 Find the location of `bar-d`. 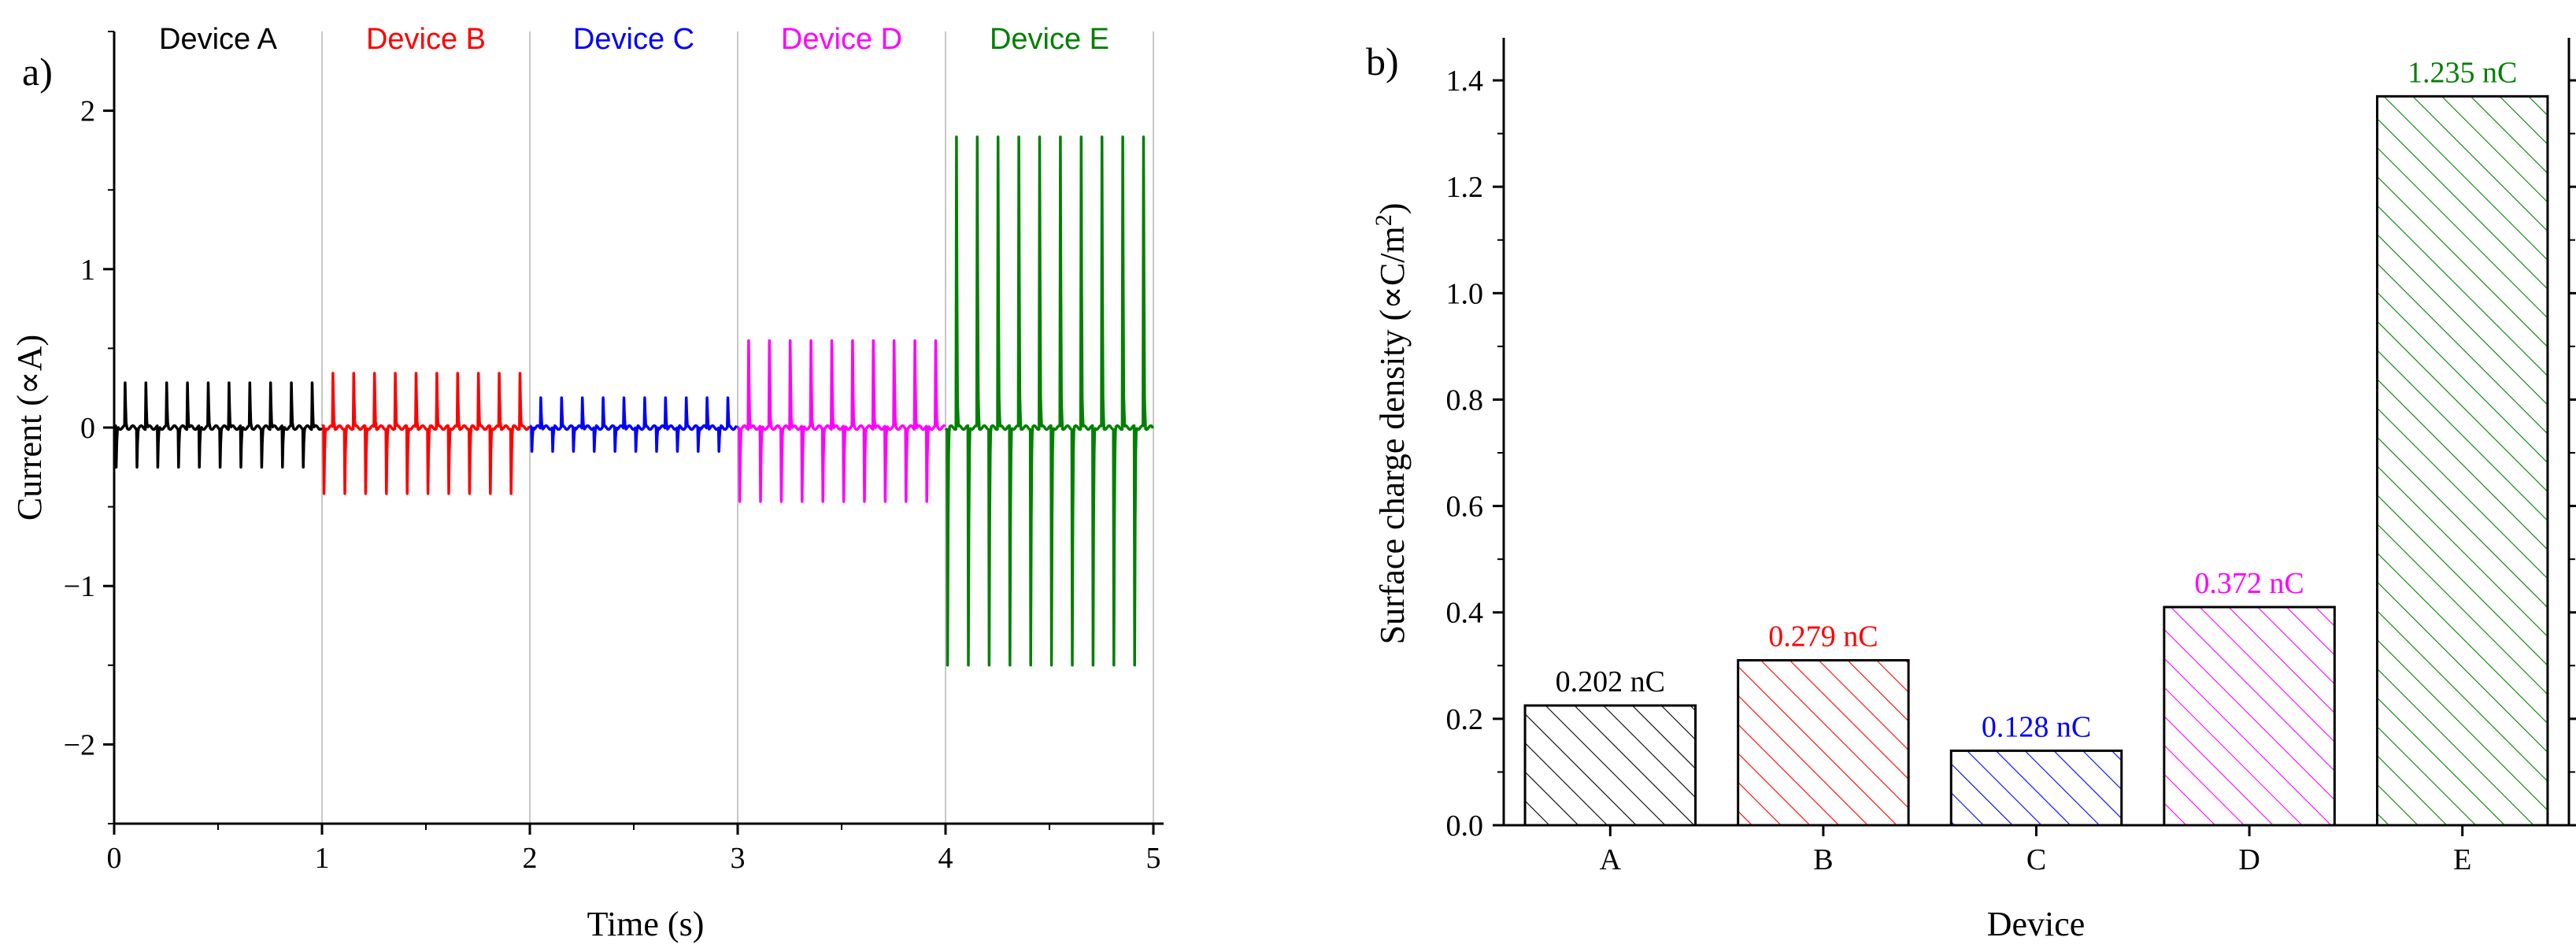

bar-d is located at coordinates (2249, 716).